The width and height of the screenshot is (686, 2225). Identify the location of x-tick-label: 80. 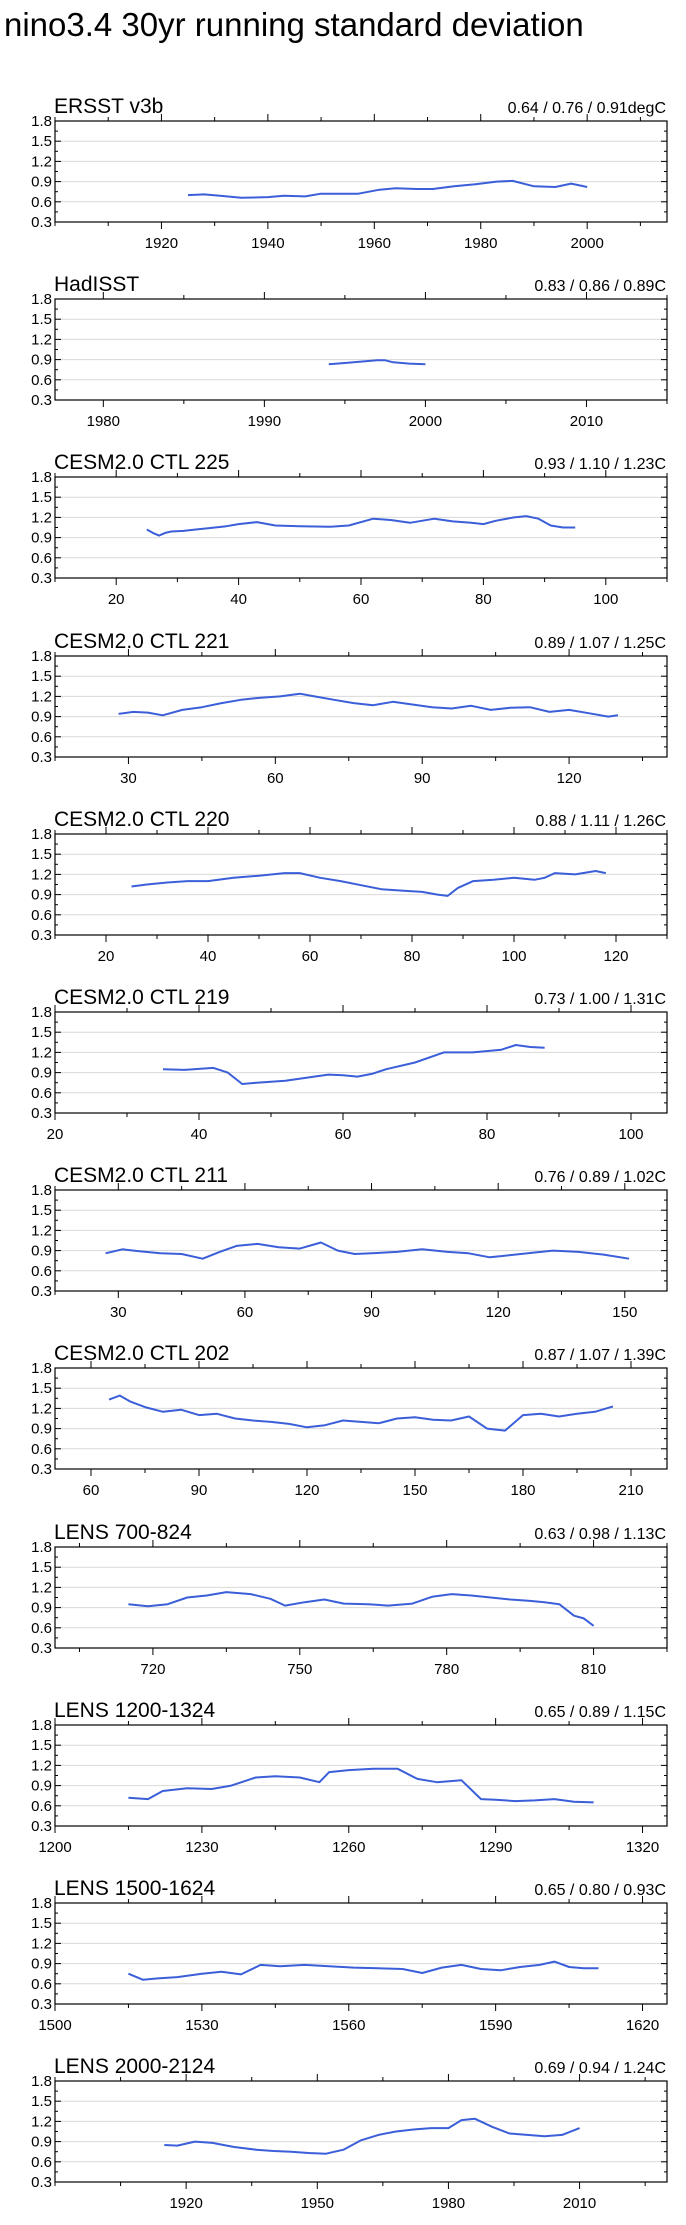
(483, 599).